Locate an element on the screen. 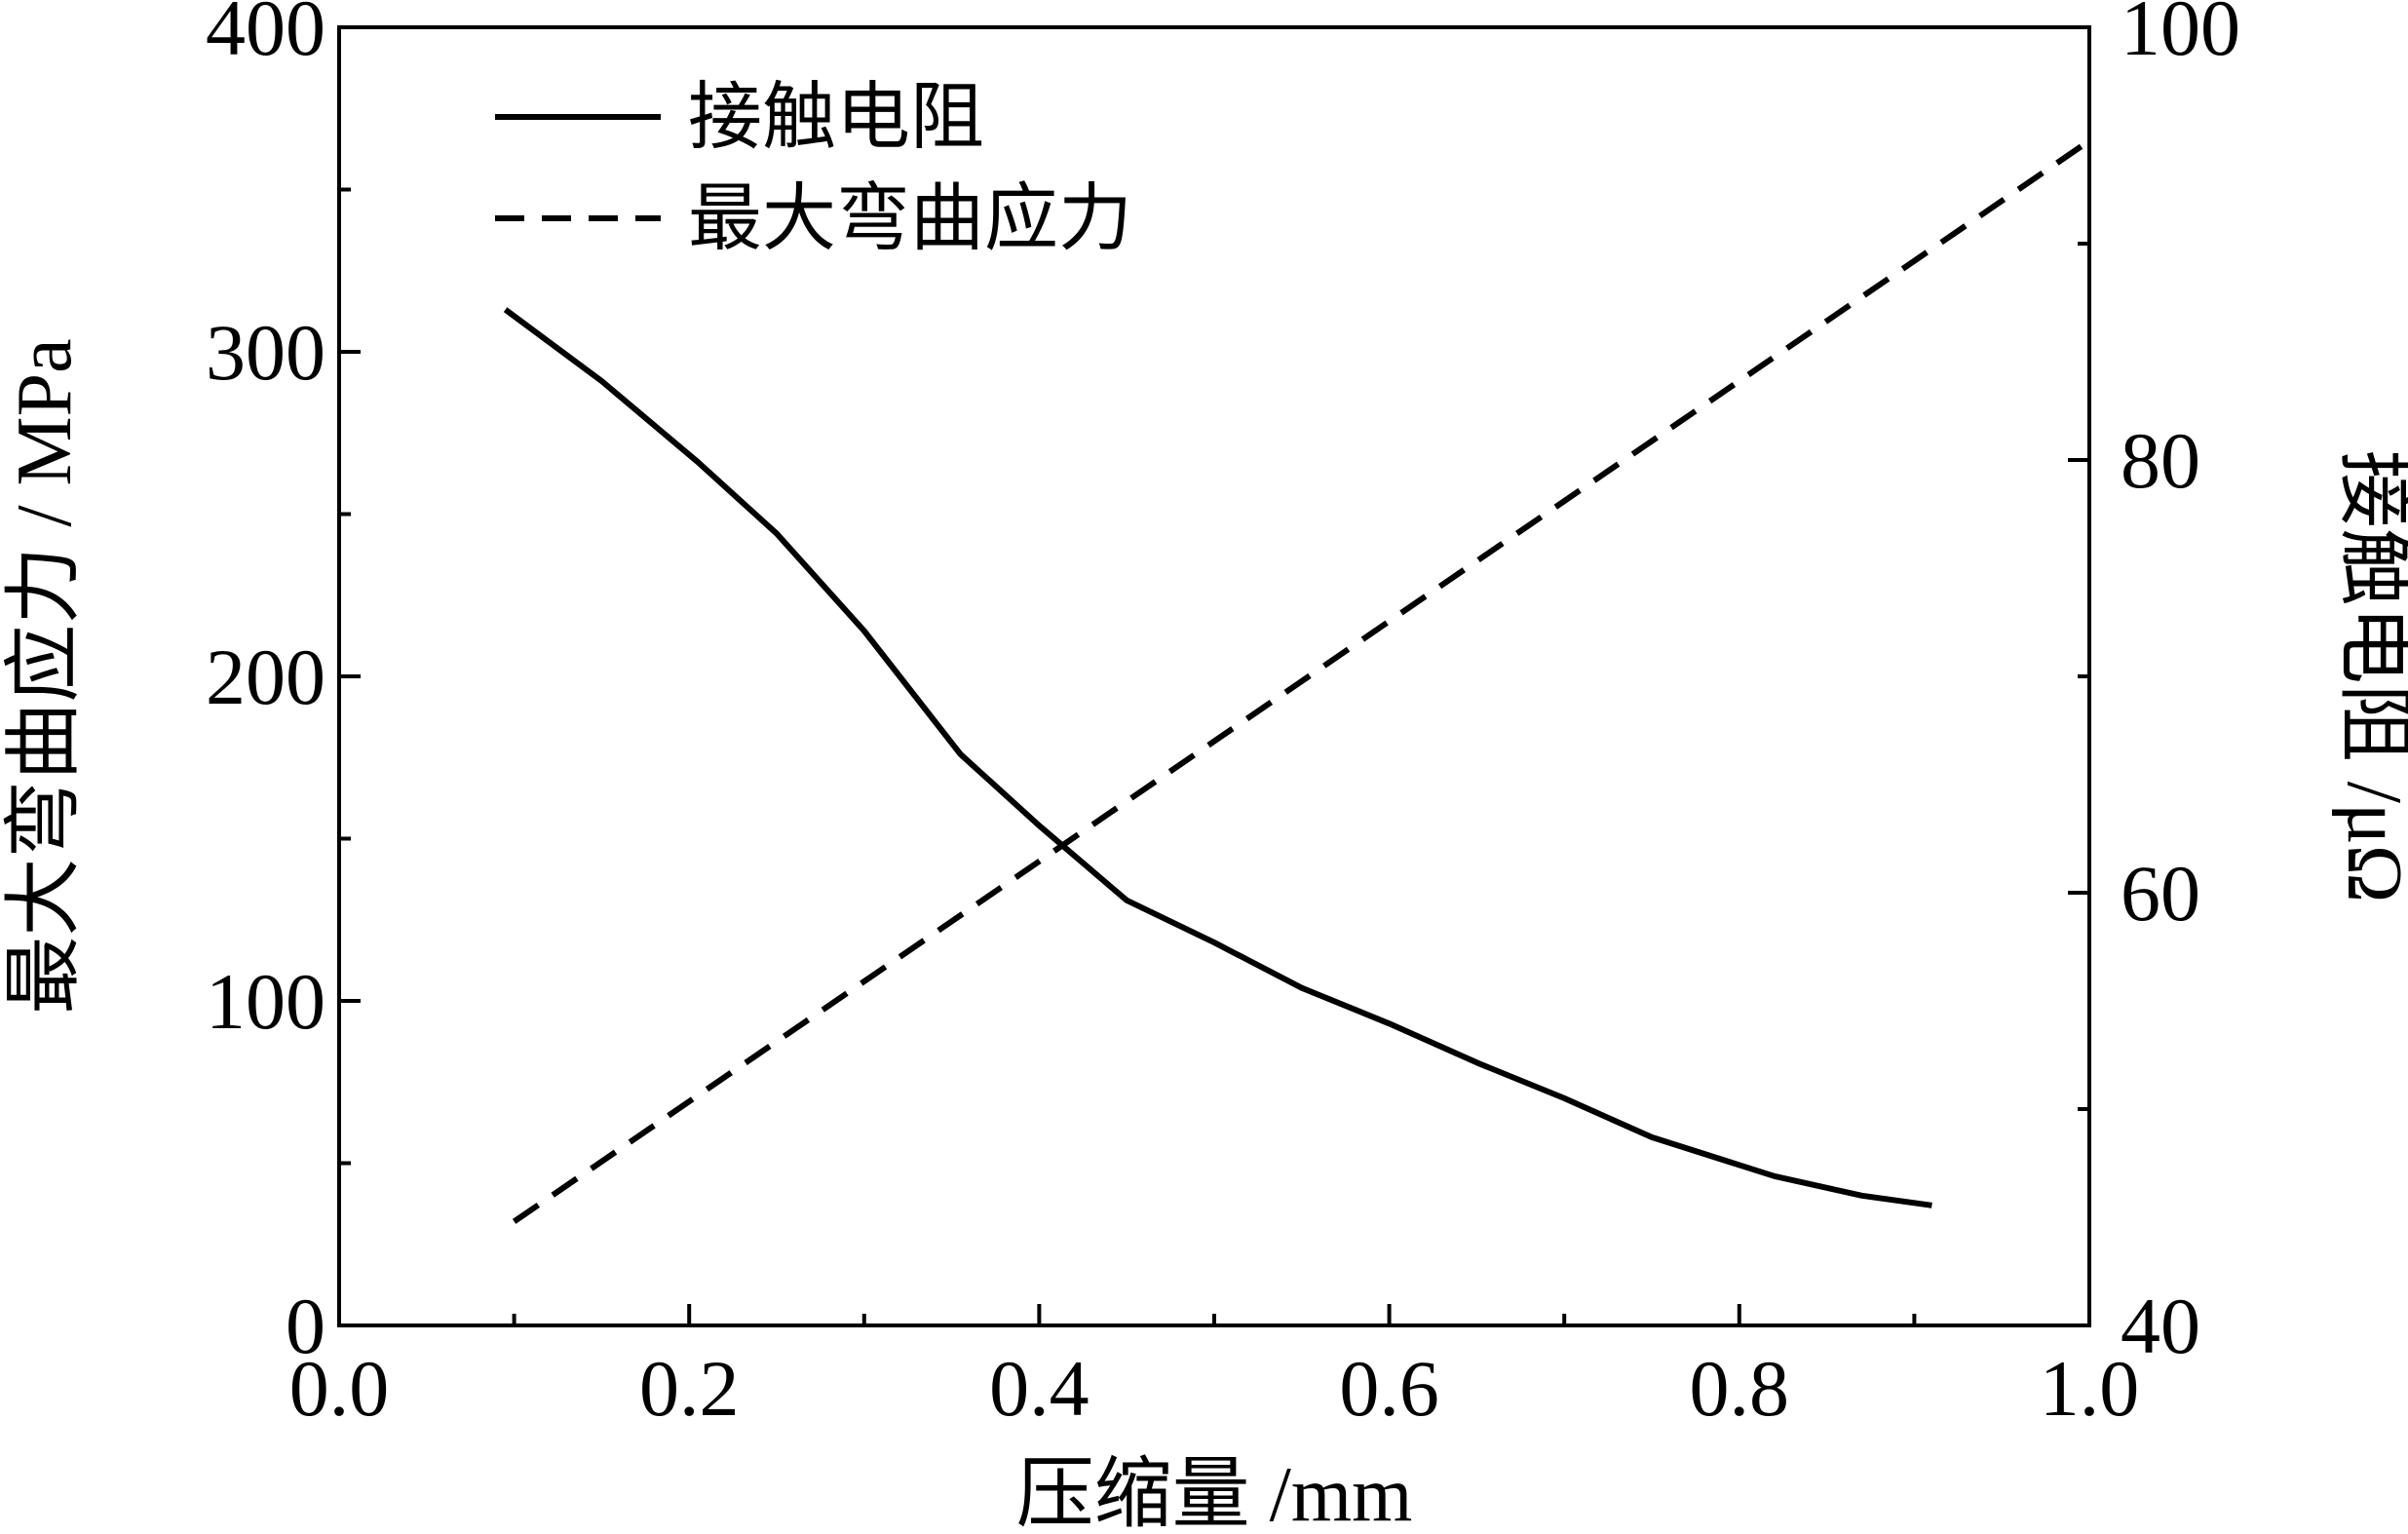 This screenshot has width=2408, height=1534. legend-label: 接触电阻 is located at coordinates (836, 118).